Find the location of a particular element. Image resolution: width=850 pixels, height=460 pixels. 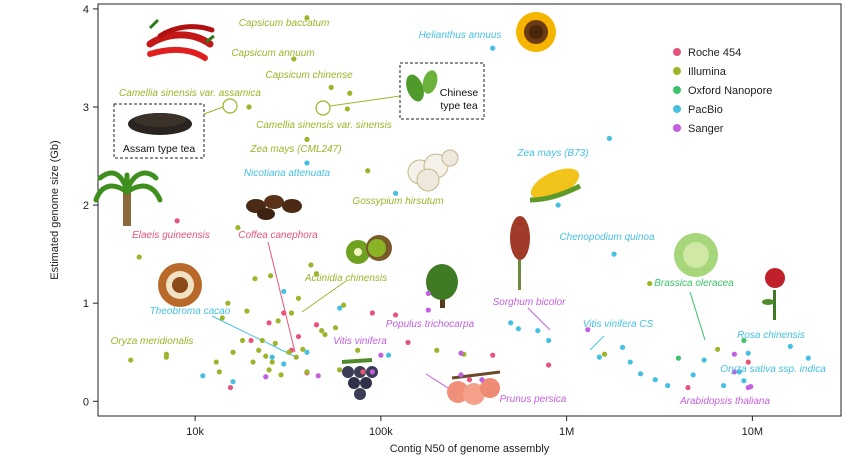

tree-icon is located at coordinates (442, 286).